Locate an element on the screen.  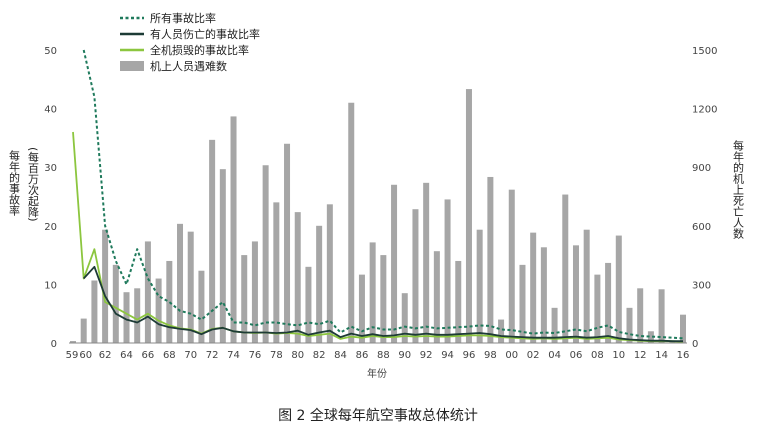
bar-1970 is located at coordinates (190, 287).